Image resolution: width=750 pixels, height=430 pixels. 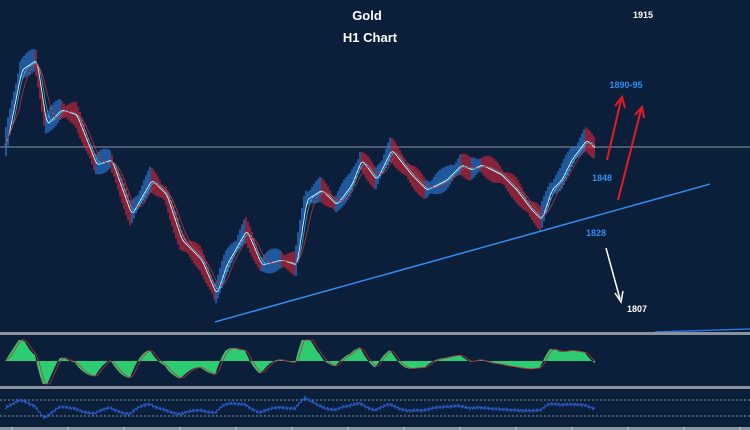 What do you see at coordinates (643, 15) in the screenshot?
I see `label-1915: 1915` at bounding box center [643, 15].